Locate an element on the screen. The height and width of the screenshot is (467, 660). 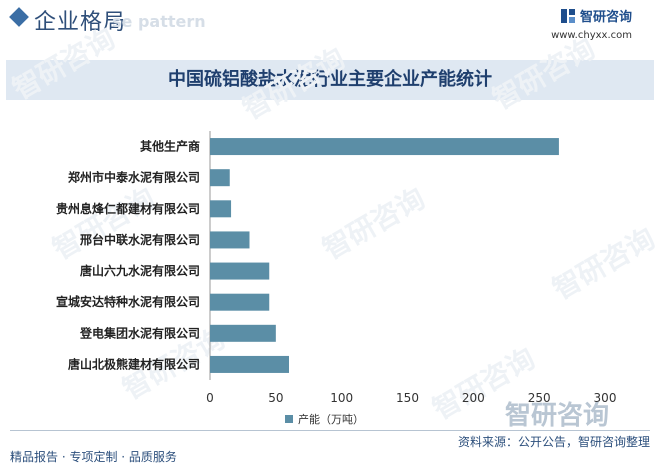
chart-title-bar: 中国硫铝酸盐水泥行业主要企业产能统计 is located at coordinates (330, 80).